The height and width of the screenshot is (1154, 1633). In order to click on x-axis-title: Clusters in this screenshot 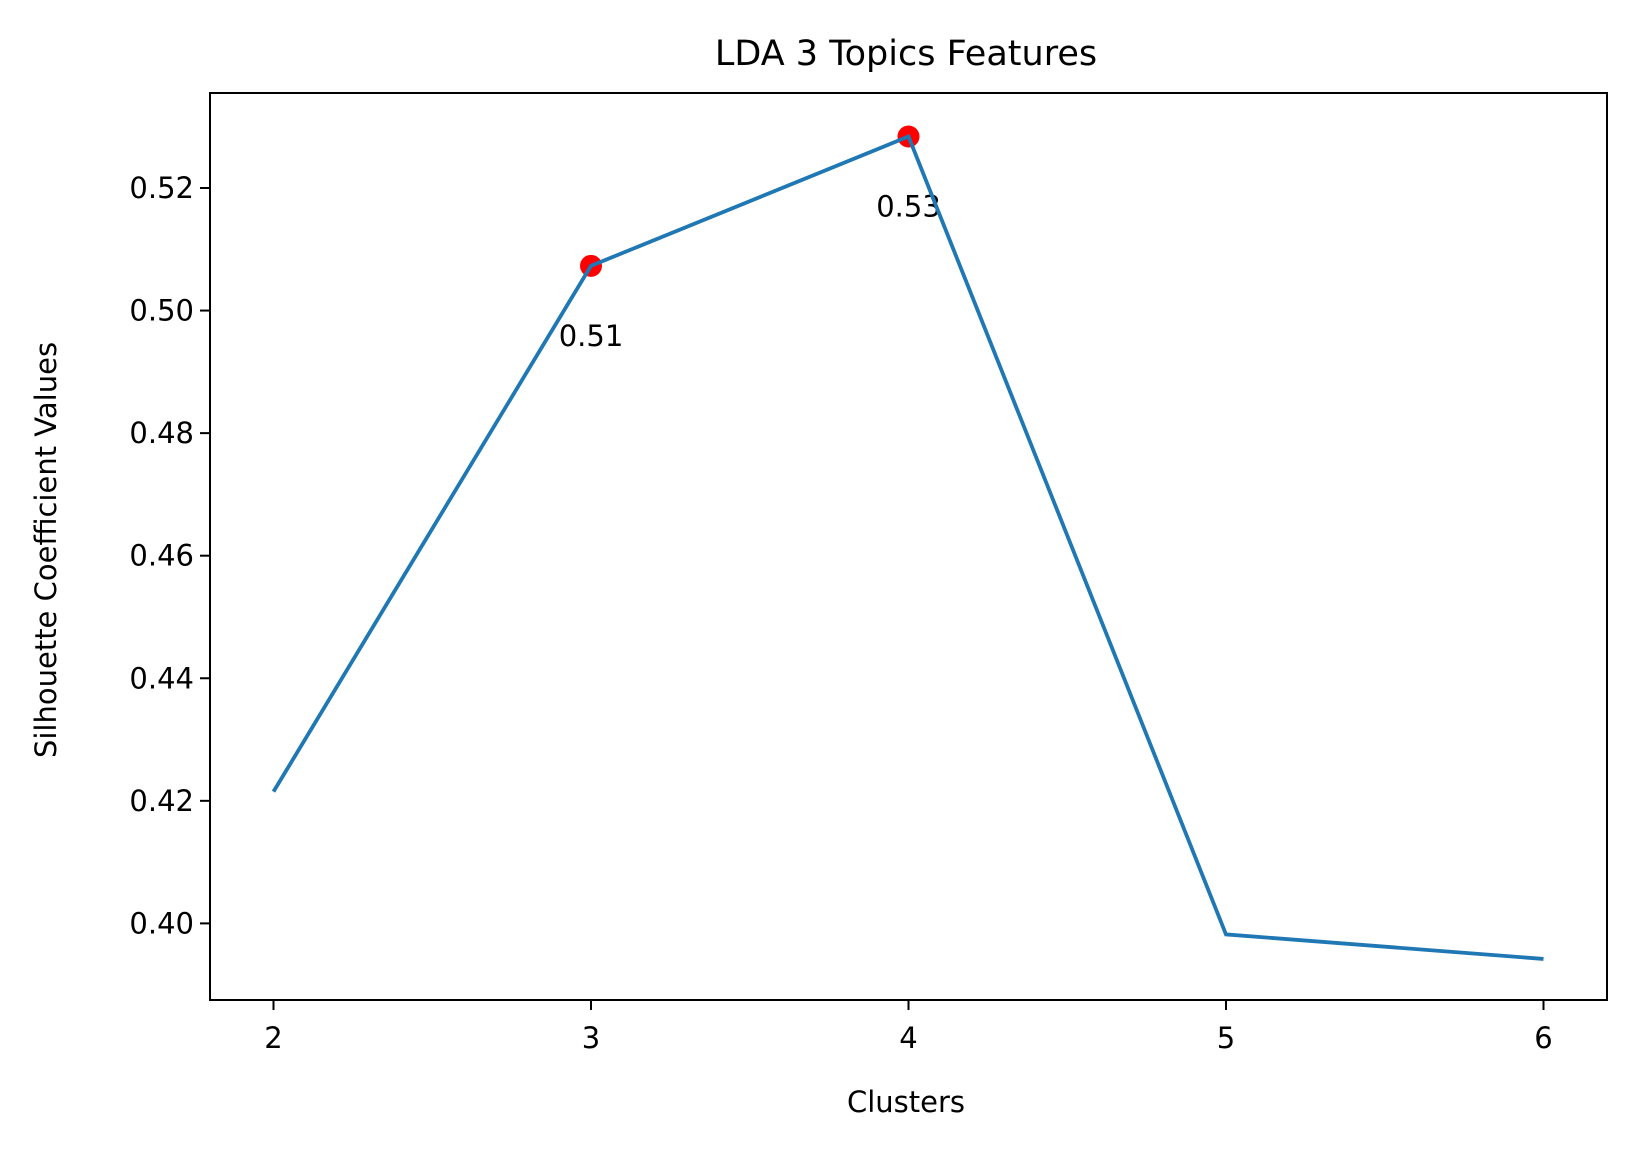, I will do `click(906, 1102)`.